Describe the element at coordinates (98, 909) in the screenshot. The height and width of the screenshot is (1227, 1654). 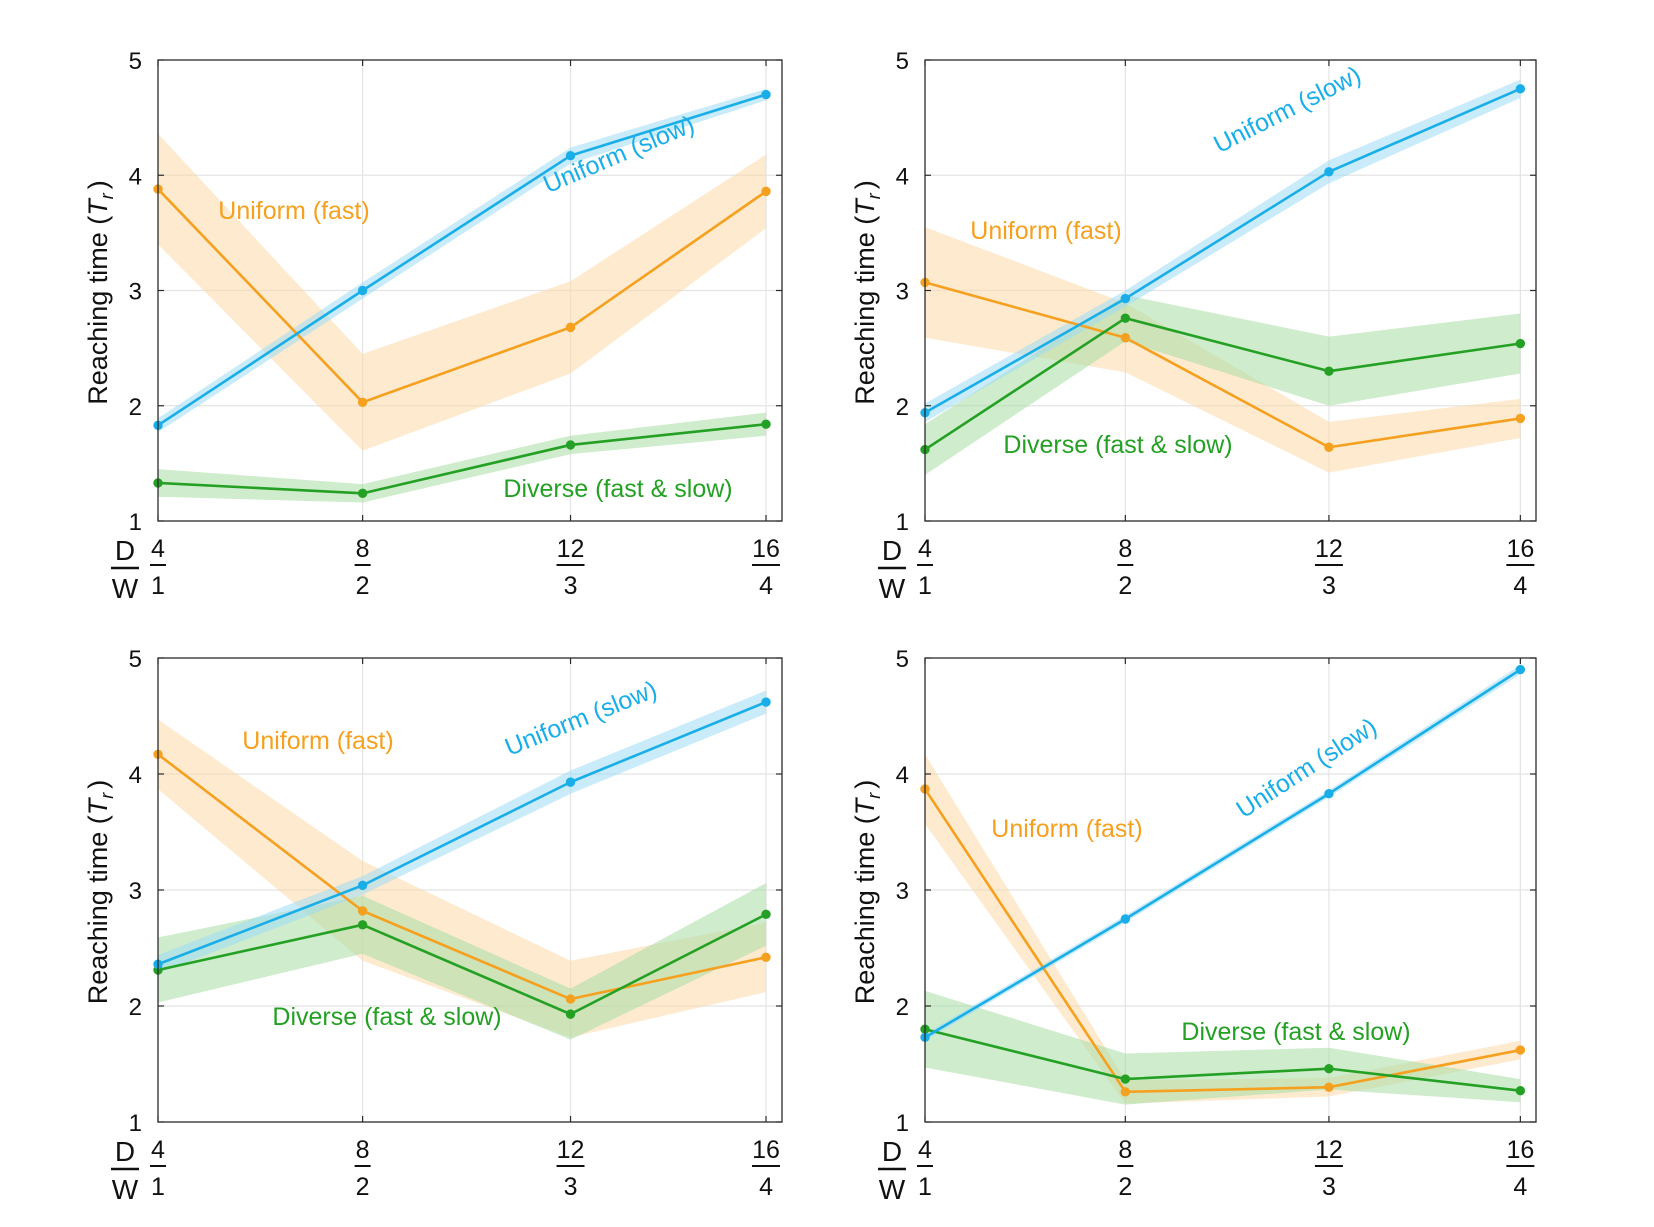
I see `y-axis-label-text: Reaching time (` at that location.